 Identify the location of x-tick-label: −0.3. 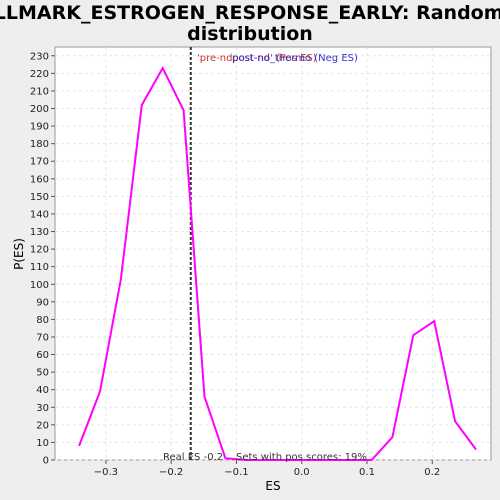
(106, 472).